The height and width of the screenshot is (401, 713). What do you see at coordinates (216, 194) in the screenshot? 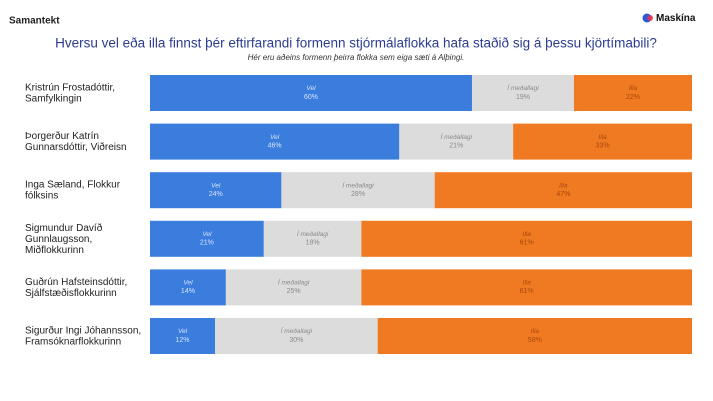
I see `value-label: 24%` at bounding box center [216, 194].